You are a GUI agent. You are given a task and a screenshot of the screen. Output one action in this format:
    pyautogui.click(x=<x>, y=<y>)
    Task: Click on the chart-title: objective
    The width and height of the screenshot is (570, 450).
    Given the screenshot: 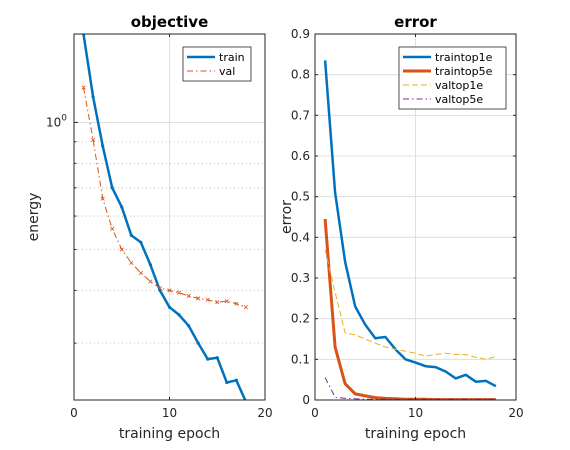 What is the action you would take?
    pyautogui.click(x=170, y=22)
    